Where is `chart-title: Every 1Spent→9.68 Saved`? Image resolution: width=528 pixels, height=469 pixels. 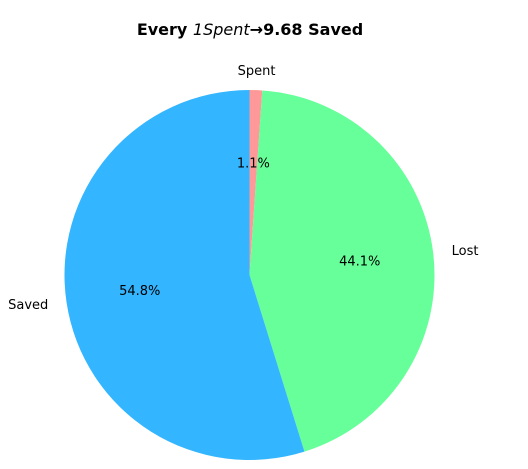 chart-title: Every 1Spent→9.68 Saved is located at coordinates (250, 29).